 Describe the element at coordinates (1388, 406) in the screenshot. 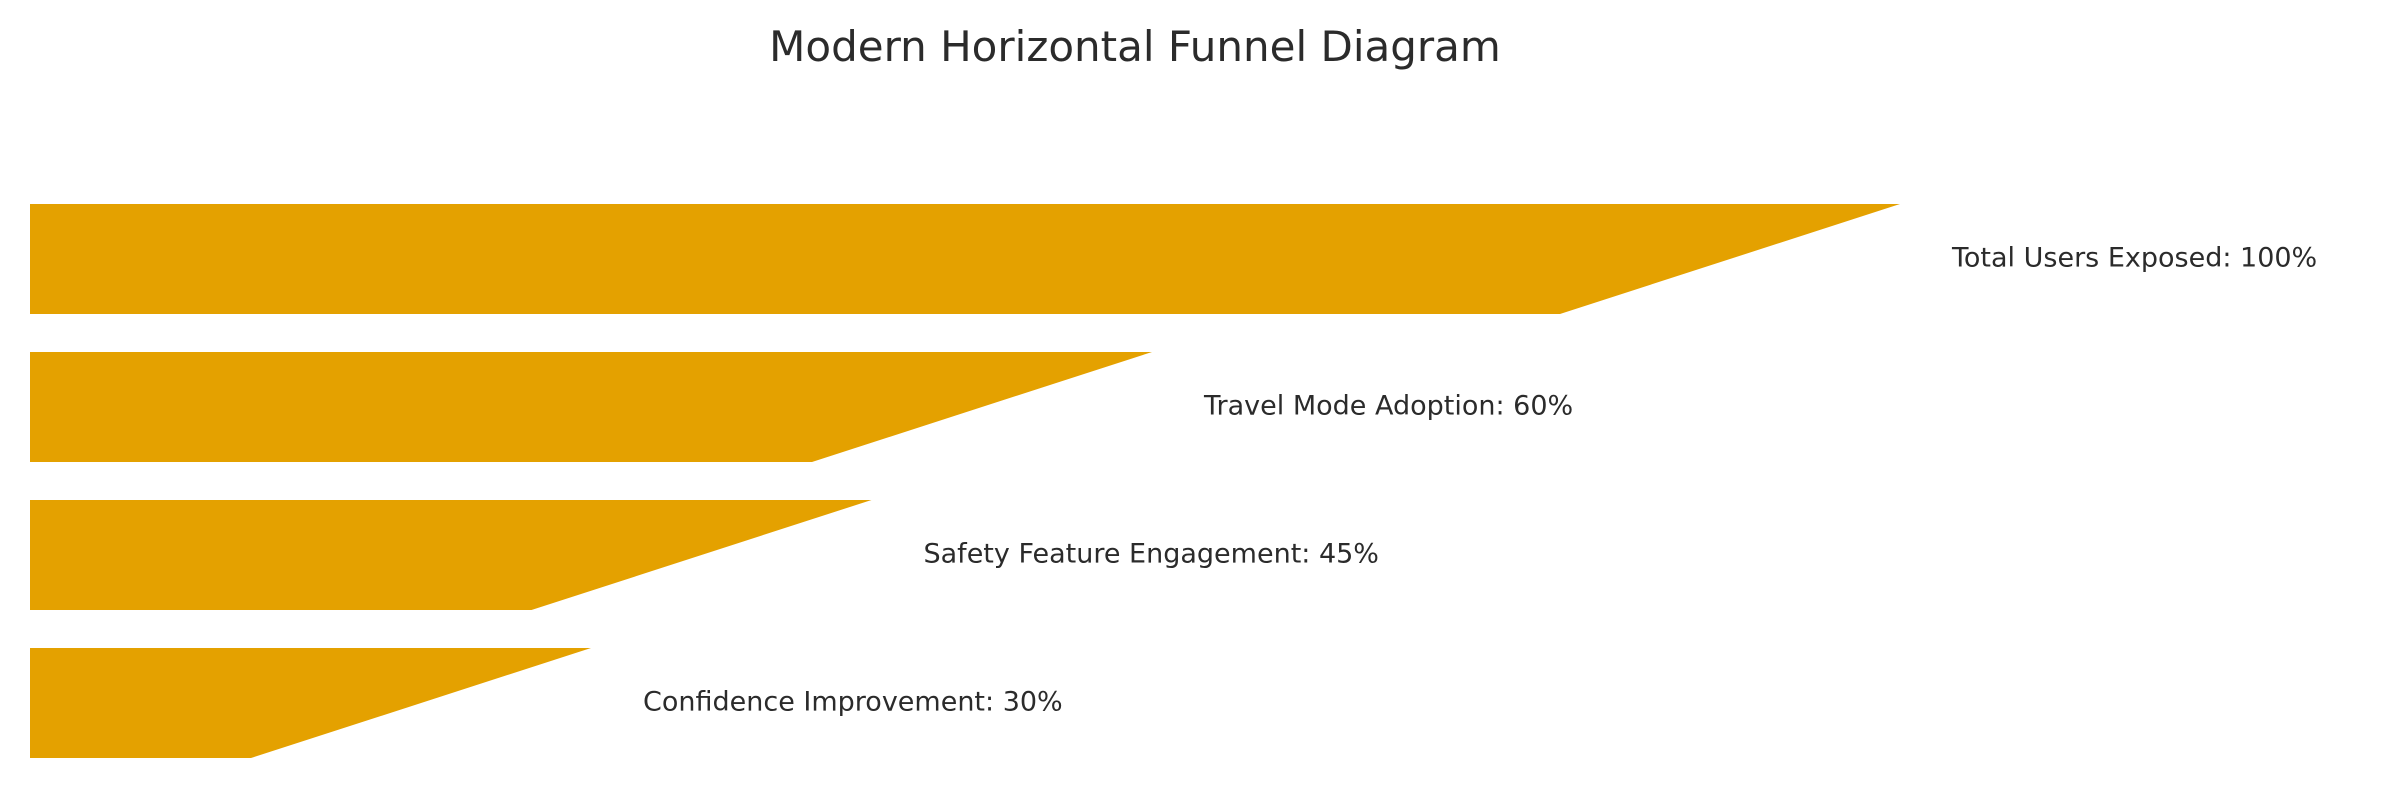

I see `funnel-stage-label-2: Travel Mode Adoption: 60%` at that location.